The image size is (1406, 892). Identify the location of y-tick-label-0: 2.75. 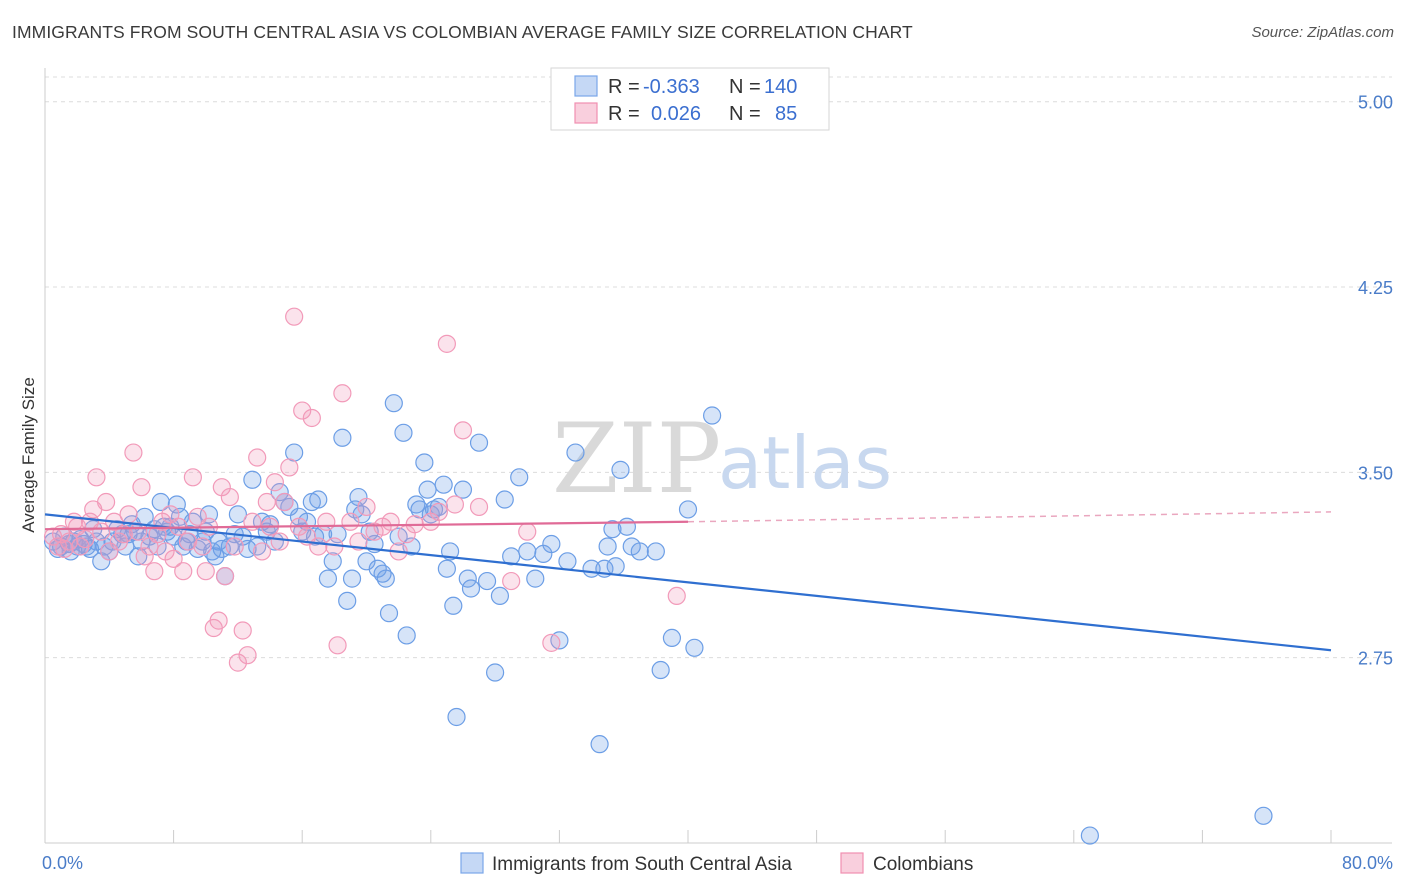
(1375, 659).